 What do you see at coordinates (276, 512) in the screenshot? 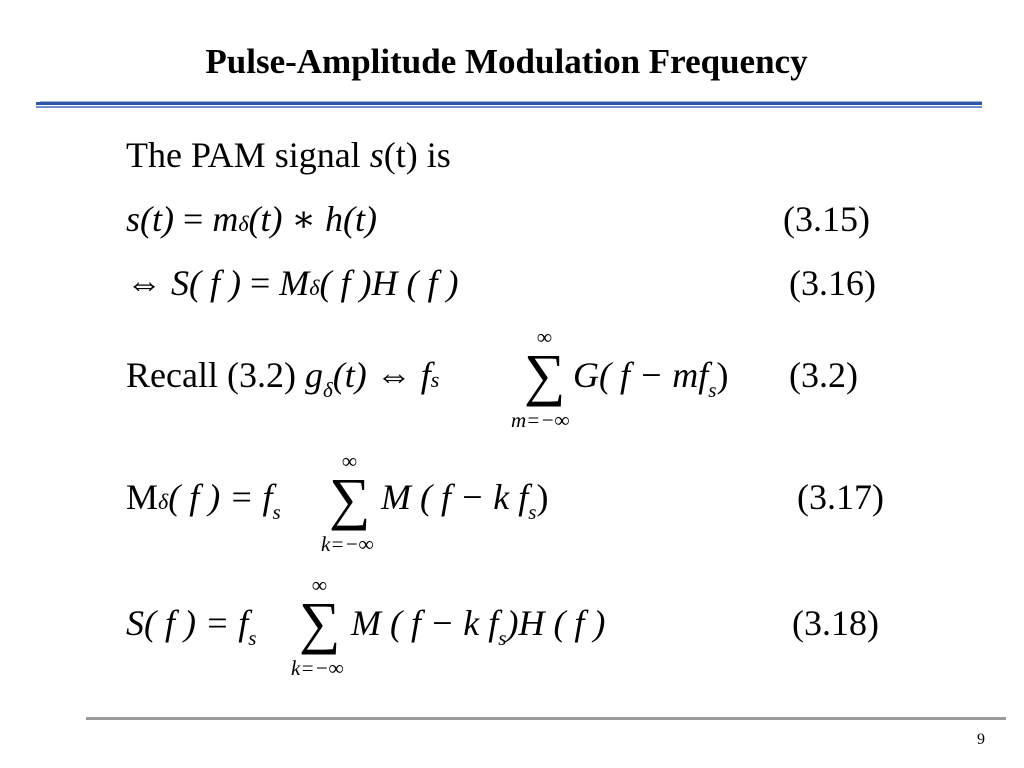
I see `eq317-fs-sub: s` at bounding box center [276, 512].